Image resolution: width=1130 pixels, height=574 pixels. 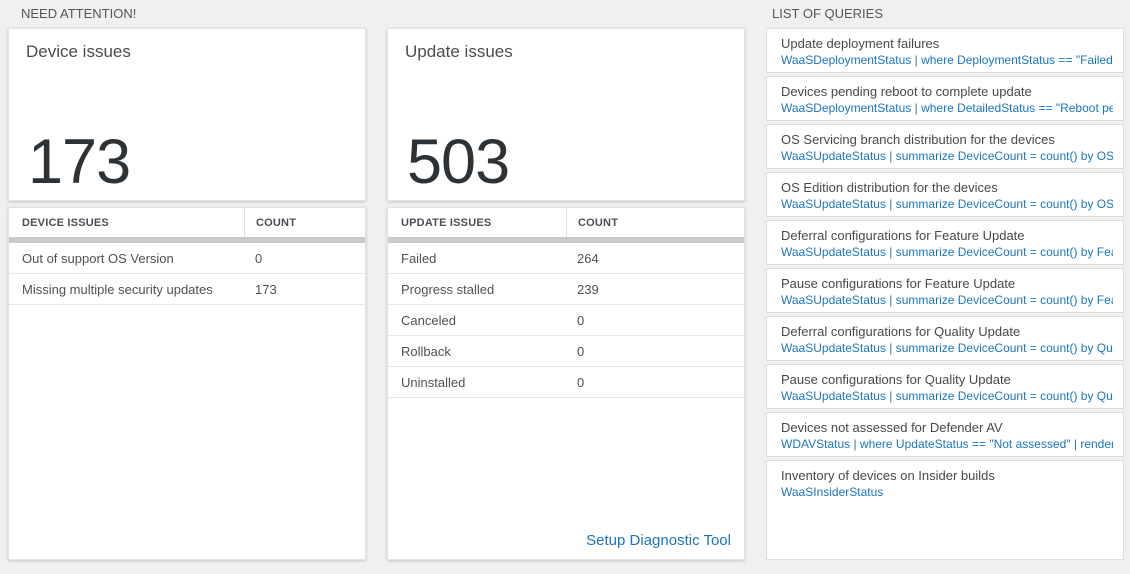 I want to click on issue-label: Uninstalled, so click(x=433, y=382).